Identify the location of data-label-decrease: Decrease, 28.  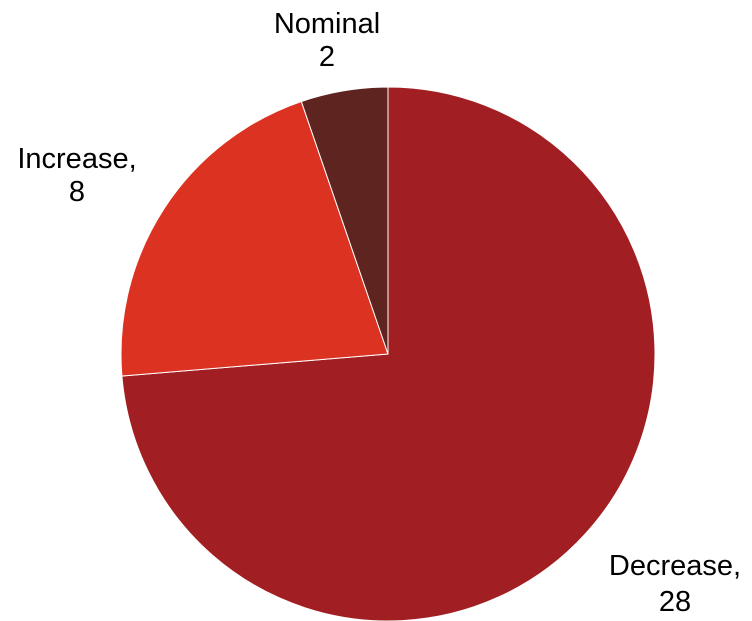
(675, 584).